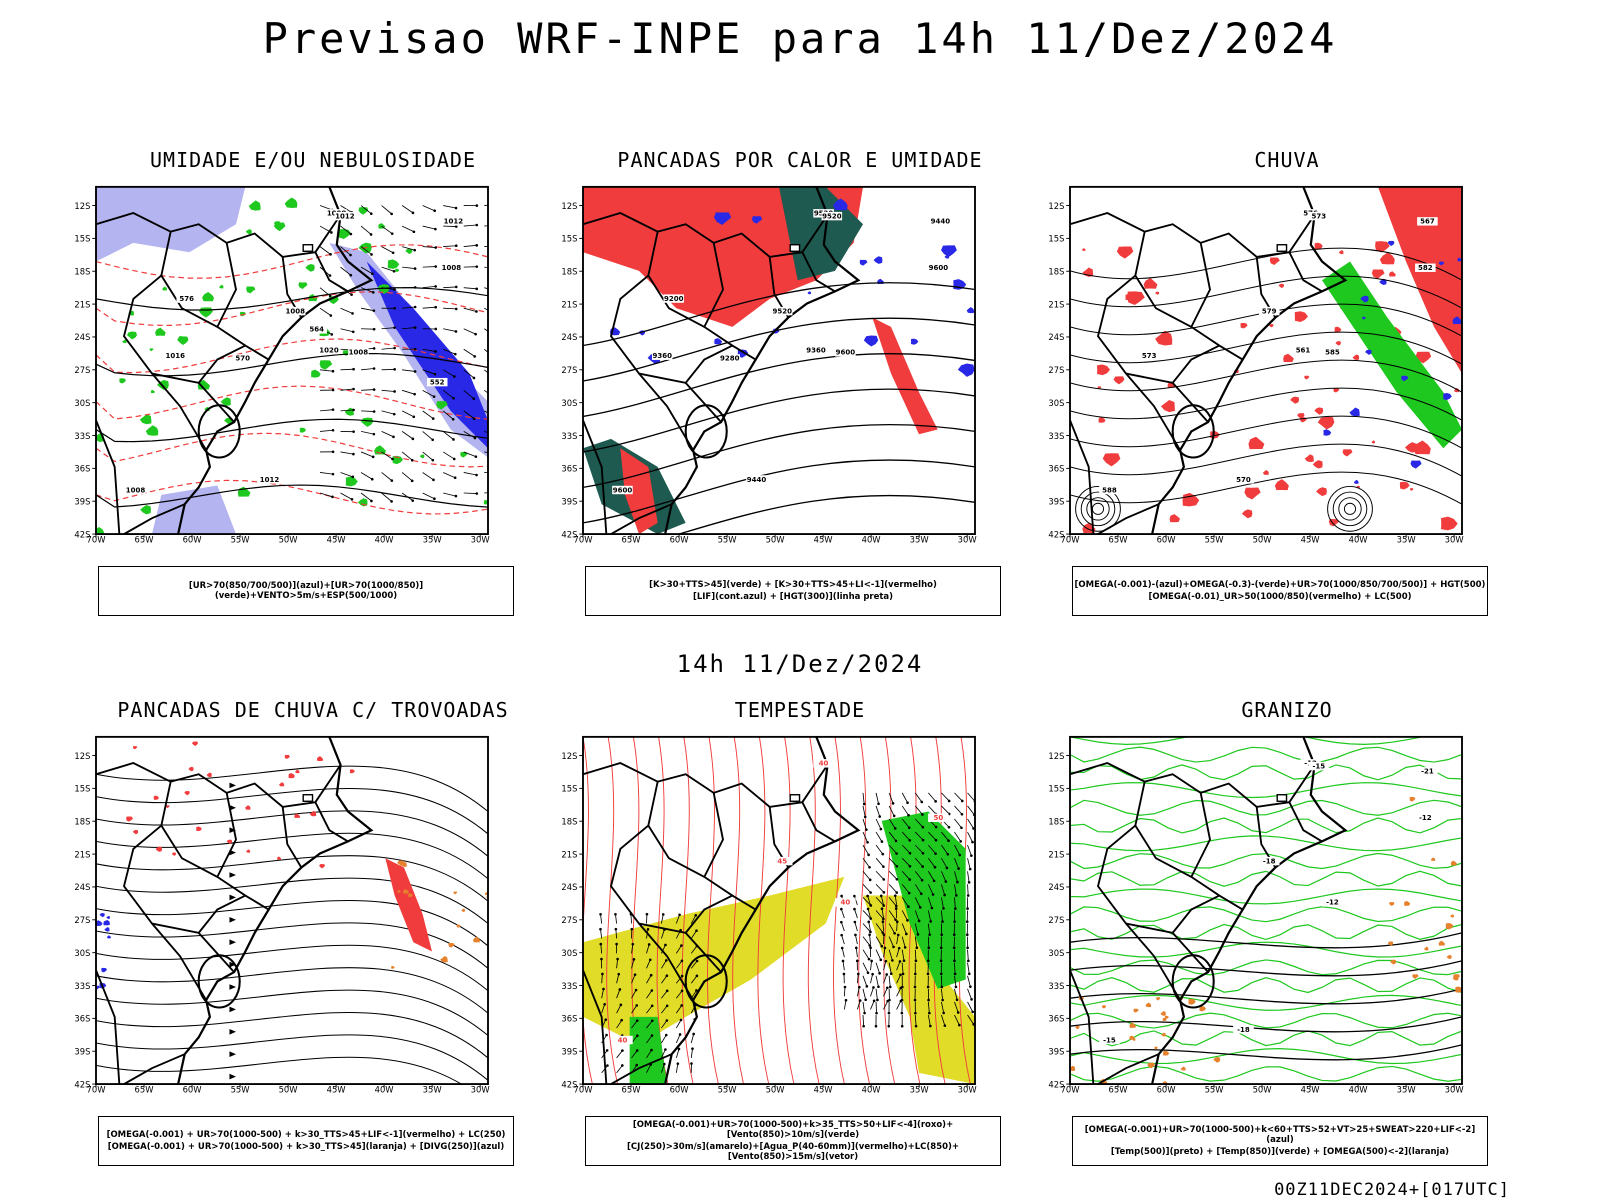 This screenshot has height=1200, width=1600. What do you see at coordinates (316, 330) in the screenshot?
I see `contour-label: 564` at bounding box center [316, 330].